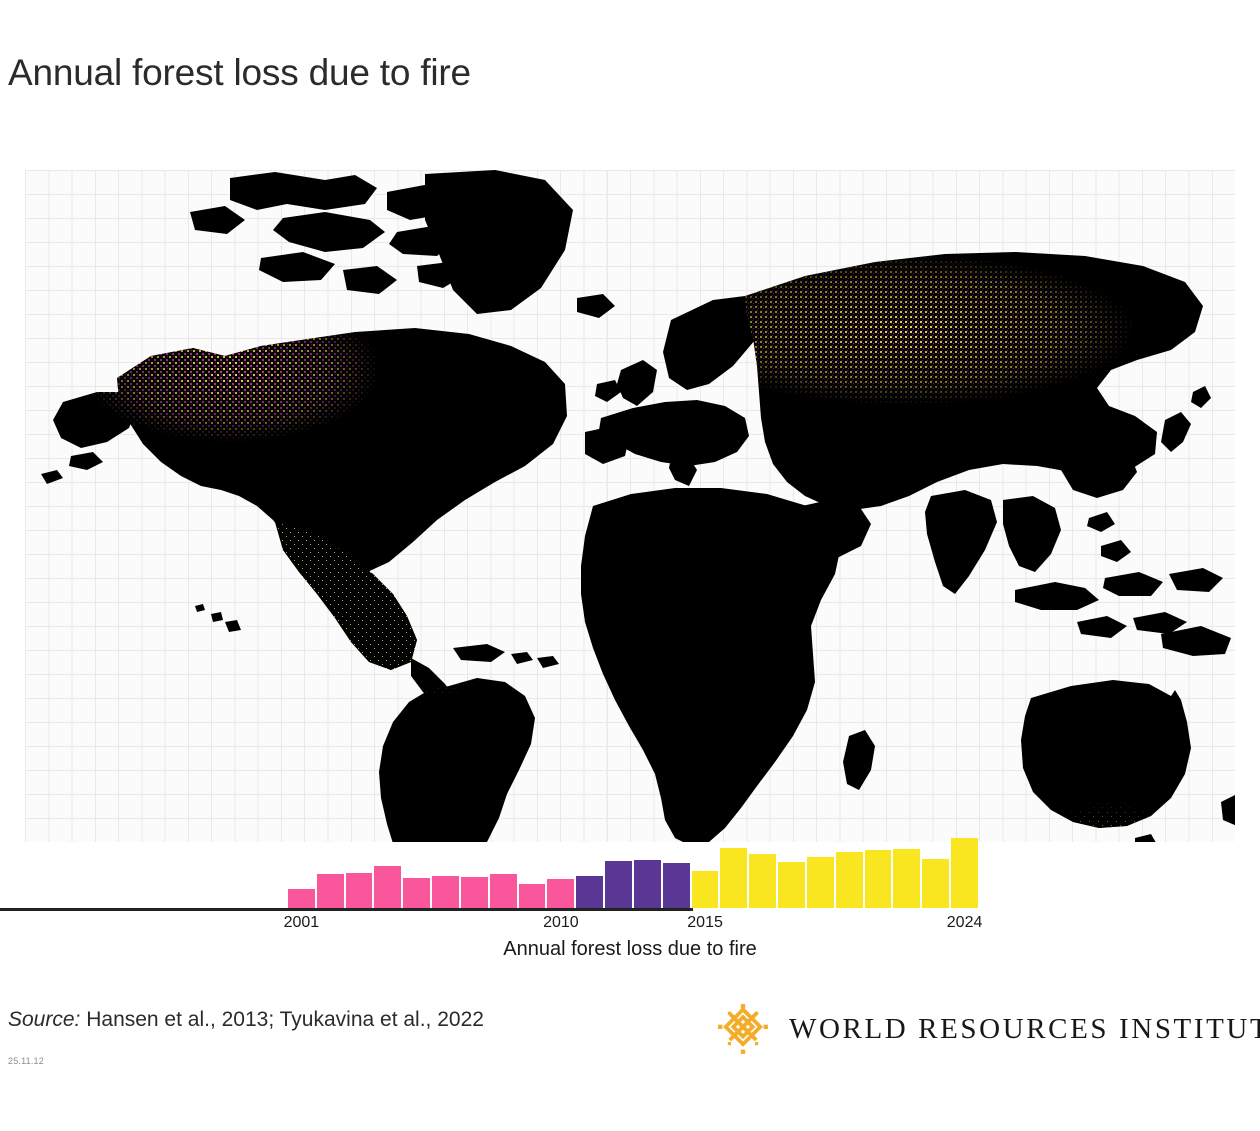  I want to click on bar-2001, so click(301, 898).